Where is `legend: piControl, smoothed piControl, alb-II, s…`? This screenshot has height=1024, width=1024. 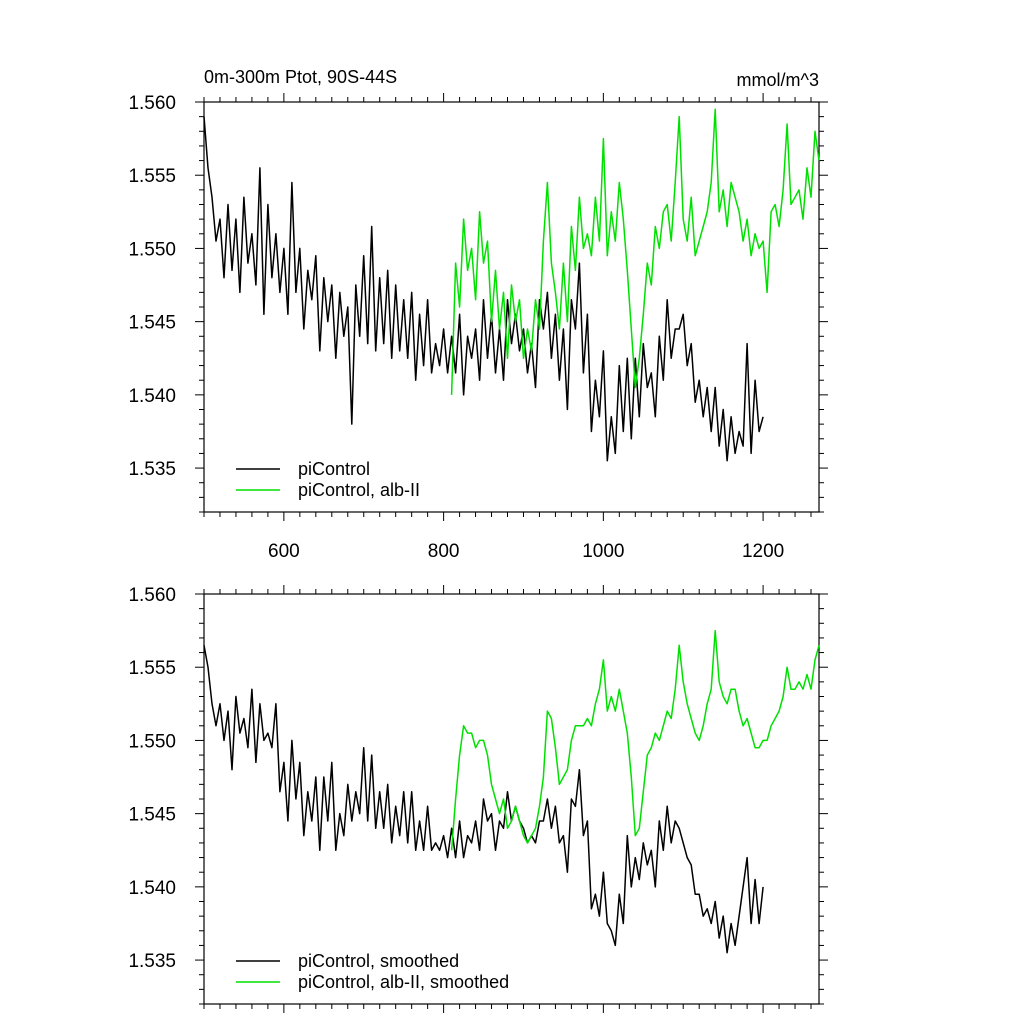 legend: piControl, smoothed piControl, alb-II, s… is located at coordinates (372, 971).